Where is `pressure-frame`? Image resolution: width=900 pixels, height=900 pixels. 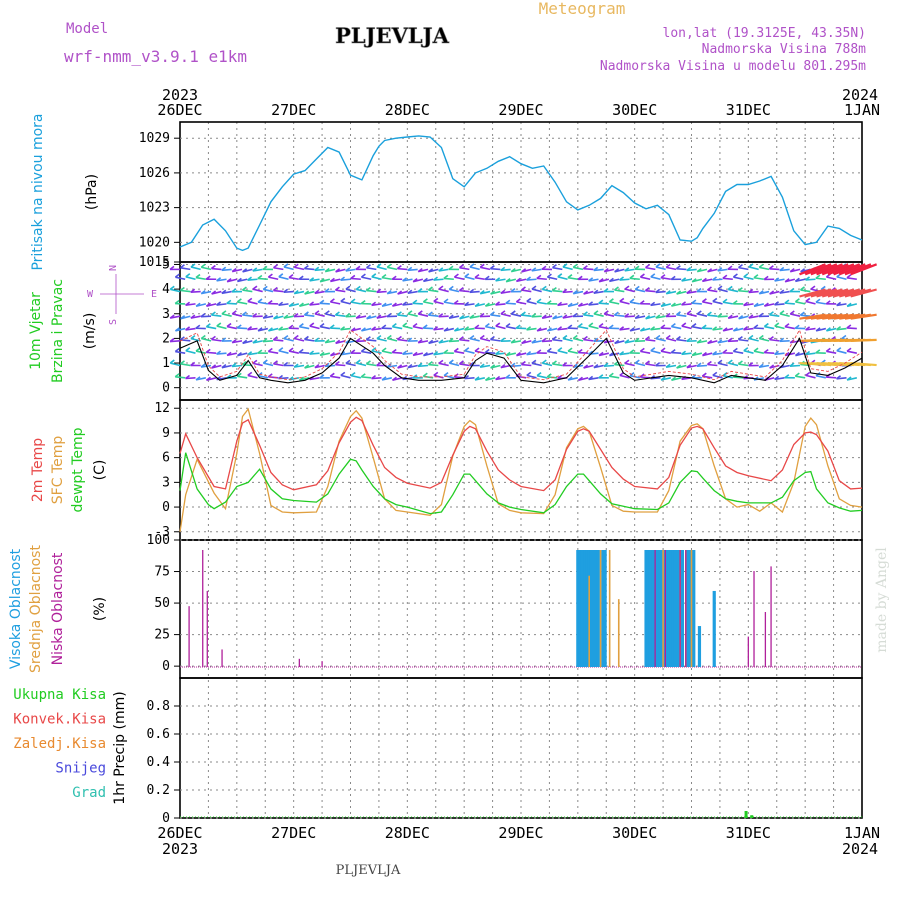
pressure-frame is located at coordinates (521, 192).